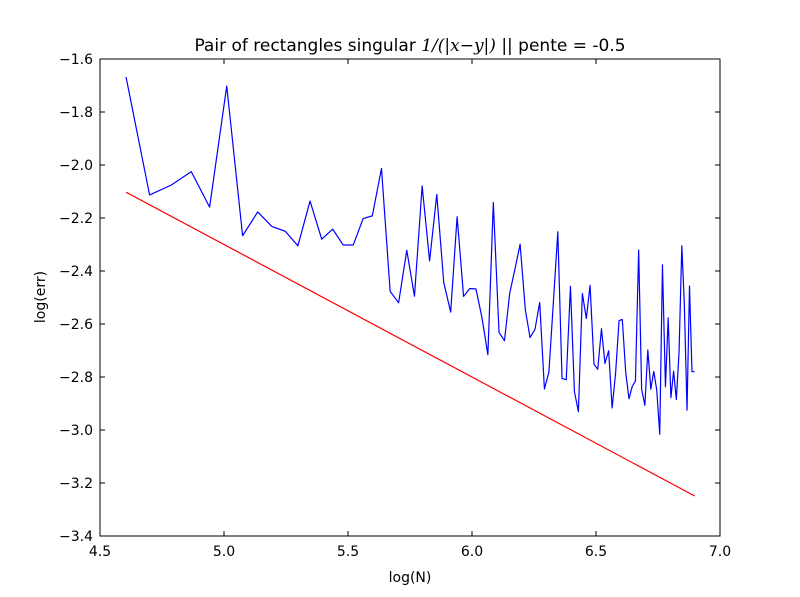 This screenshot has width=800, height=597. Describe the element at coordinates (561, 46) in the screenshot. I see `chart-title-suffix: || pente = -0.5` at that location.